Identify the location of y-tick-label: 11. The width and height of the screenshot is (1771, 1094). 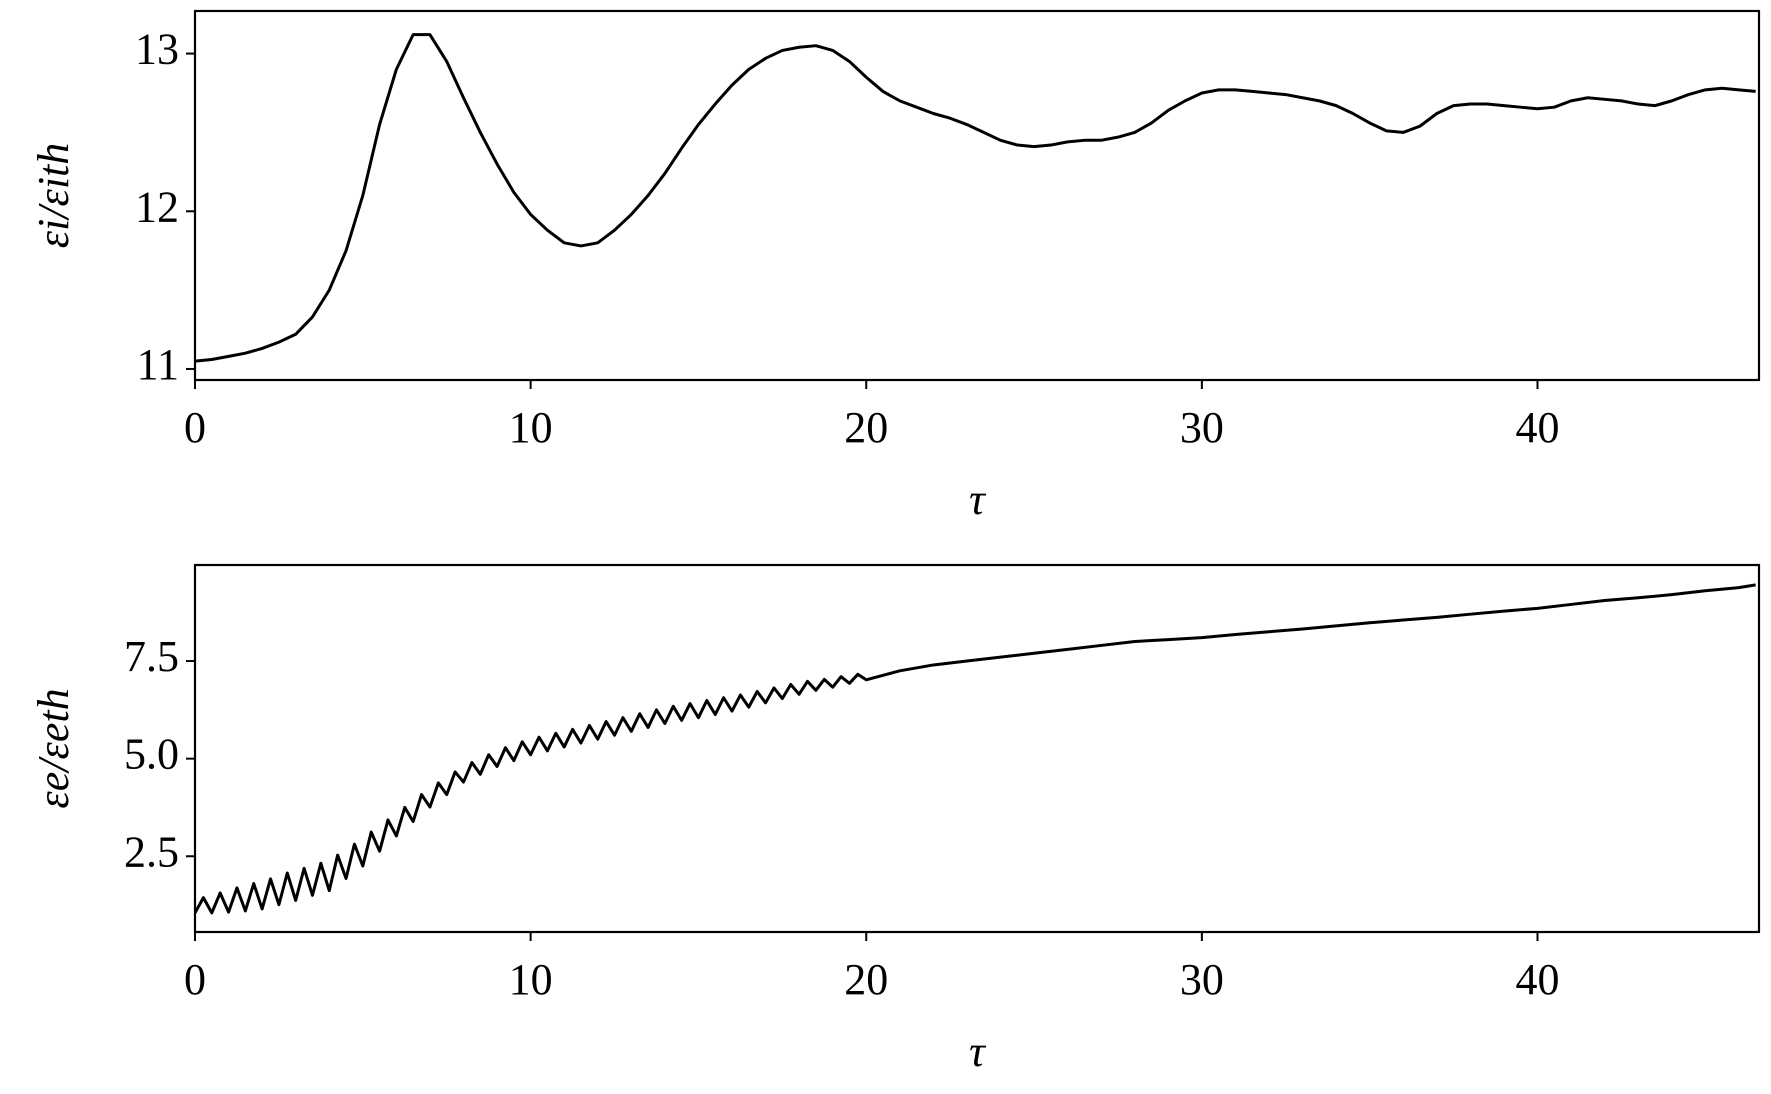
(158, 364).